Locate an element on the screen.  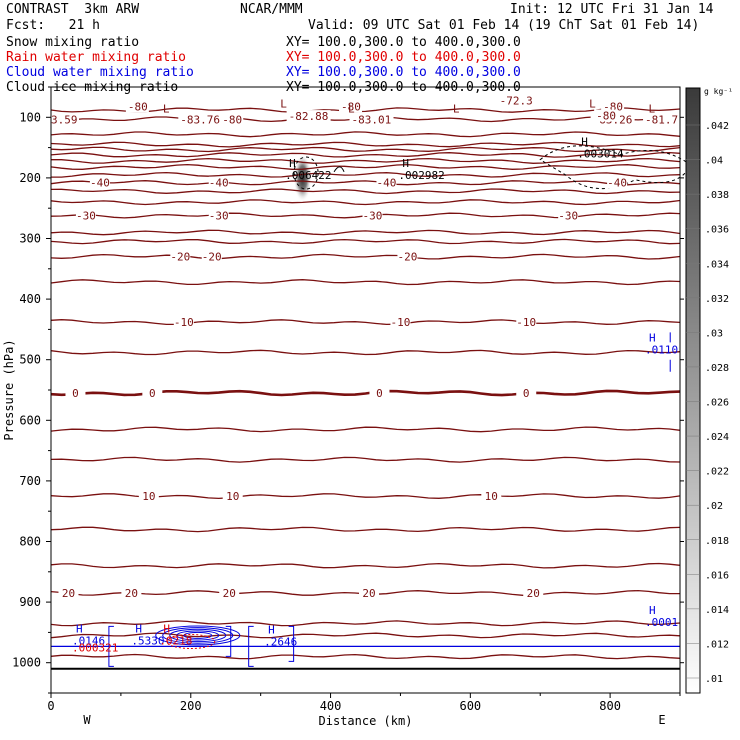
x-tick-label: 800 is located at coordinates (610, 706).